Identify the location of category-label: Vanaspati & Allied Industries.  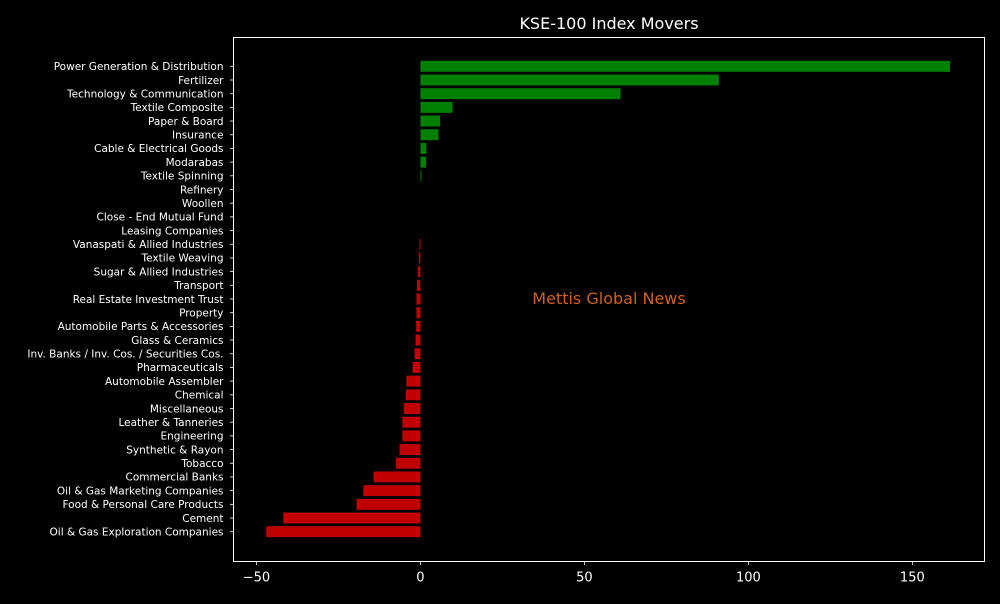
(148, 245).